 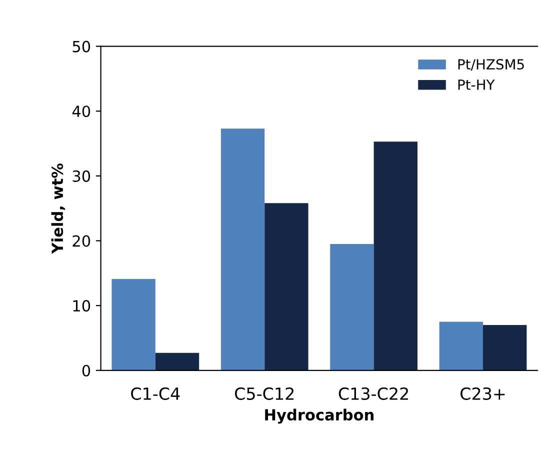 What do you see at coordinates (81, 241) in the screenshot?
I see `y-tick-label: 20` at bounding box center [81, 241].